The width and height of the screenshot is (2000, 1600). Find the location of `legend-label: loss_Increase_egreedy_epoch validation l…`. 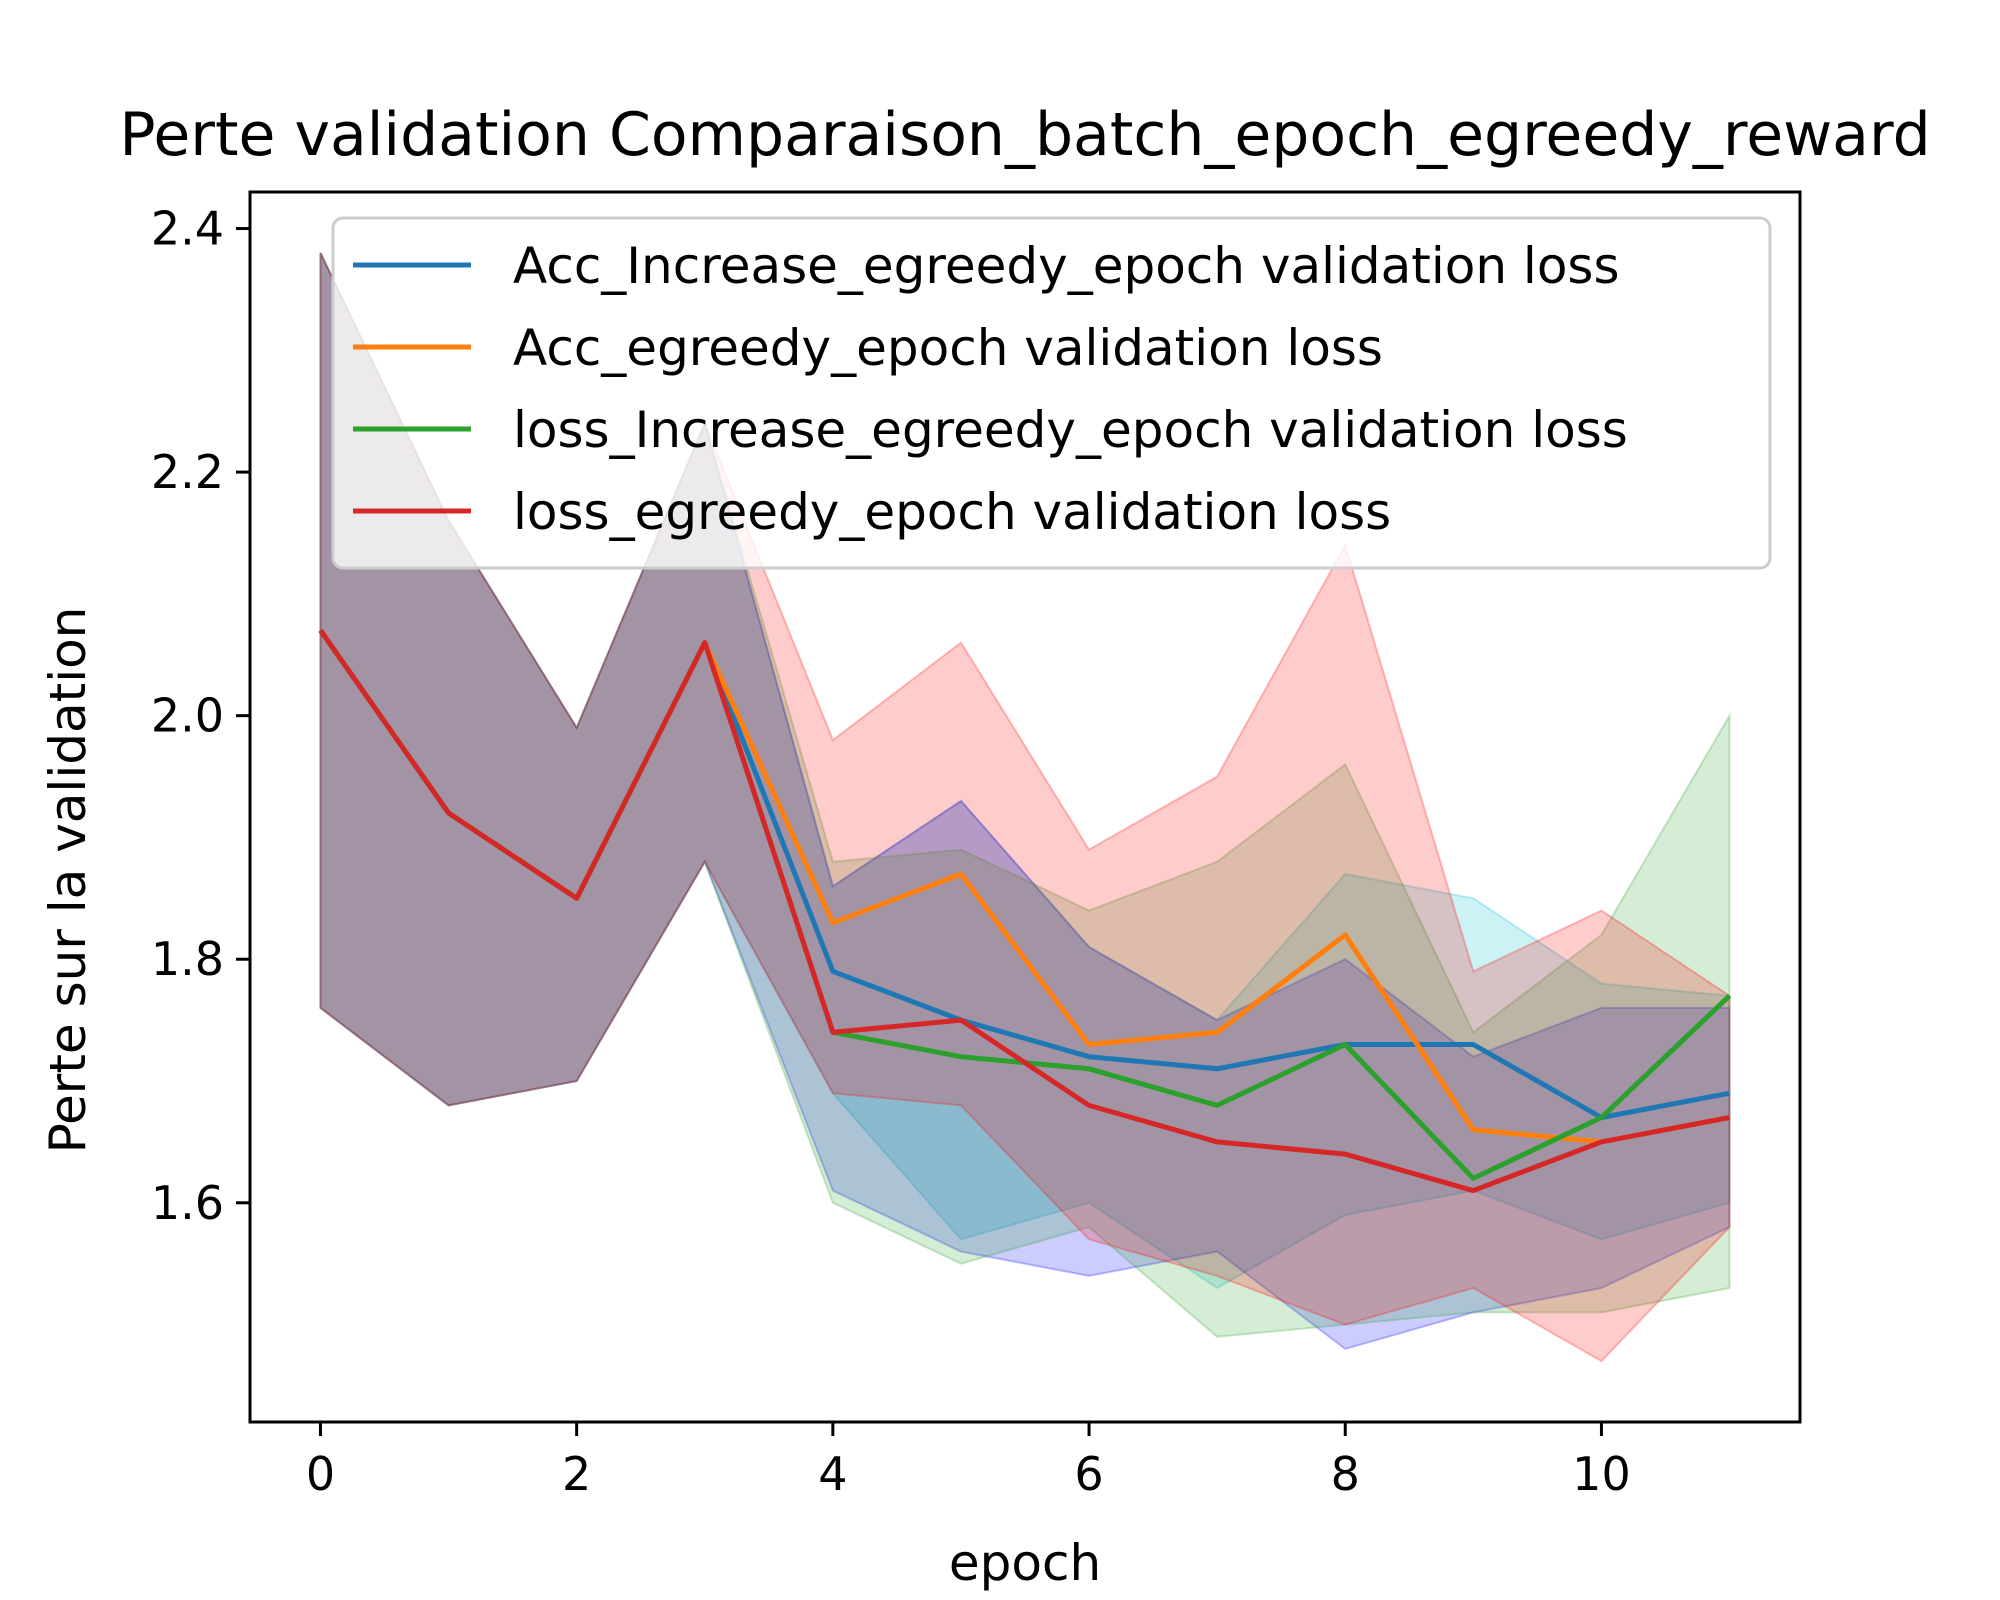

legend-label: loss_Increase_egreedy_epoch validation l… is located at coordinates (1070, 430).